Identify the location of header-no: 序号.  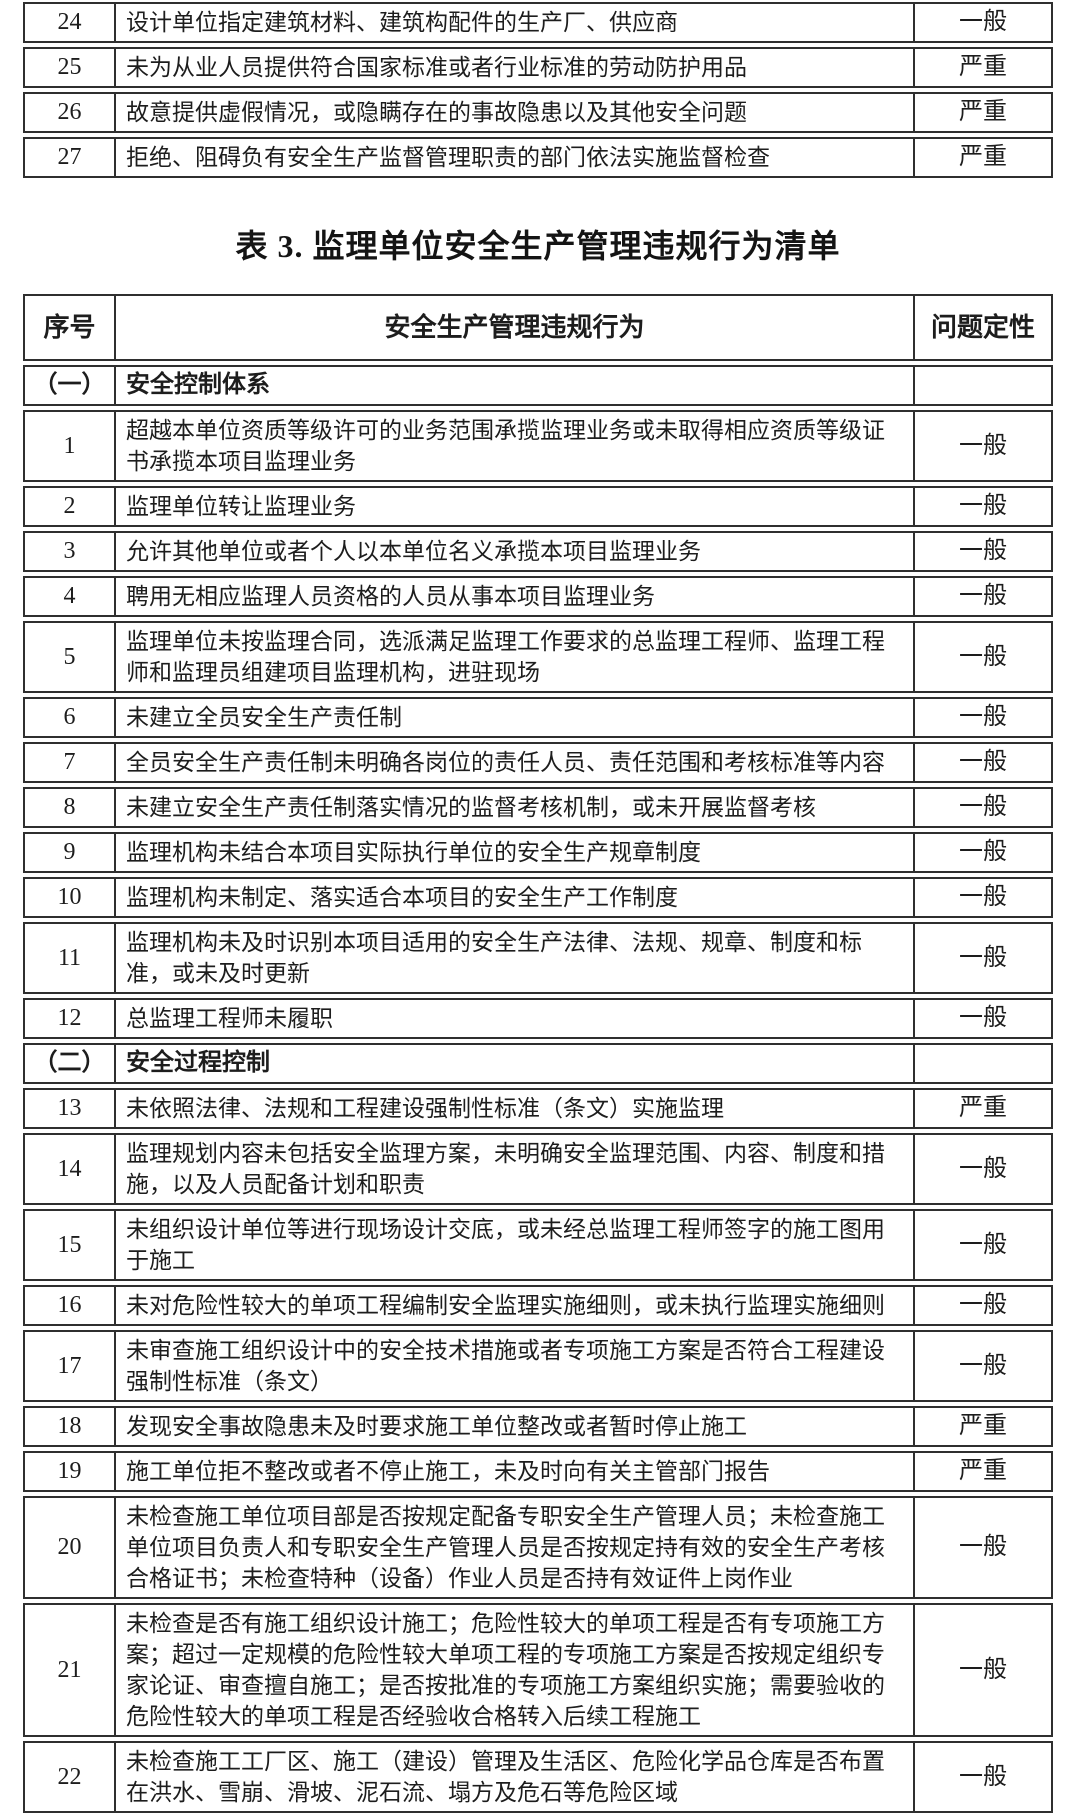
(69, 327).